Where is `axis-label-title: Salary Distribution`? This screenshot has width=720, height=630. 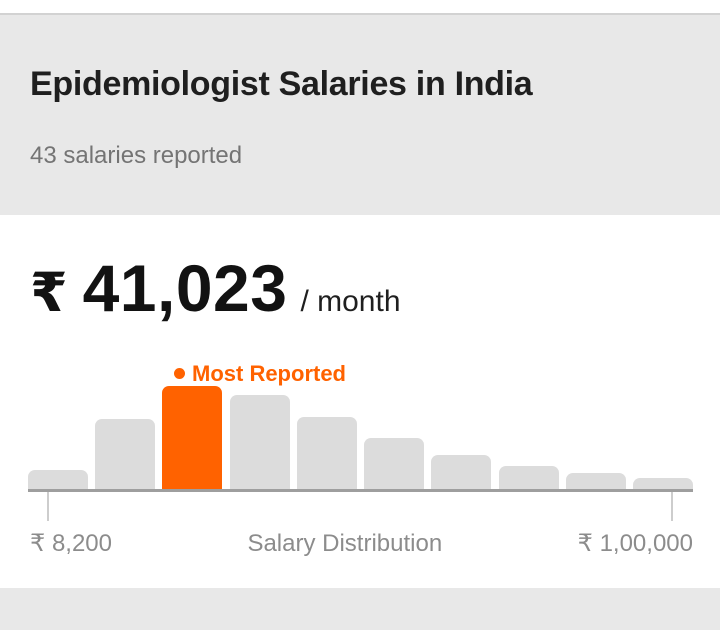
axis-label-title: Salary Distribution is located at coordinates (345, 543).